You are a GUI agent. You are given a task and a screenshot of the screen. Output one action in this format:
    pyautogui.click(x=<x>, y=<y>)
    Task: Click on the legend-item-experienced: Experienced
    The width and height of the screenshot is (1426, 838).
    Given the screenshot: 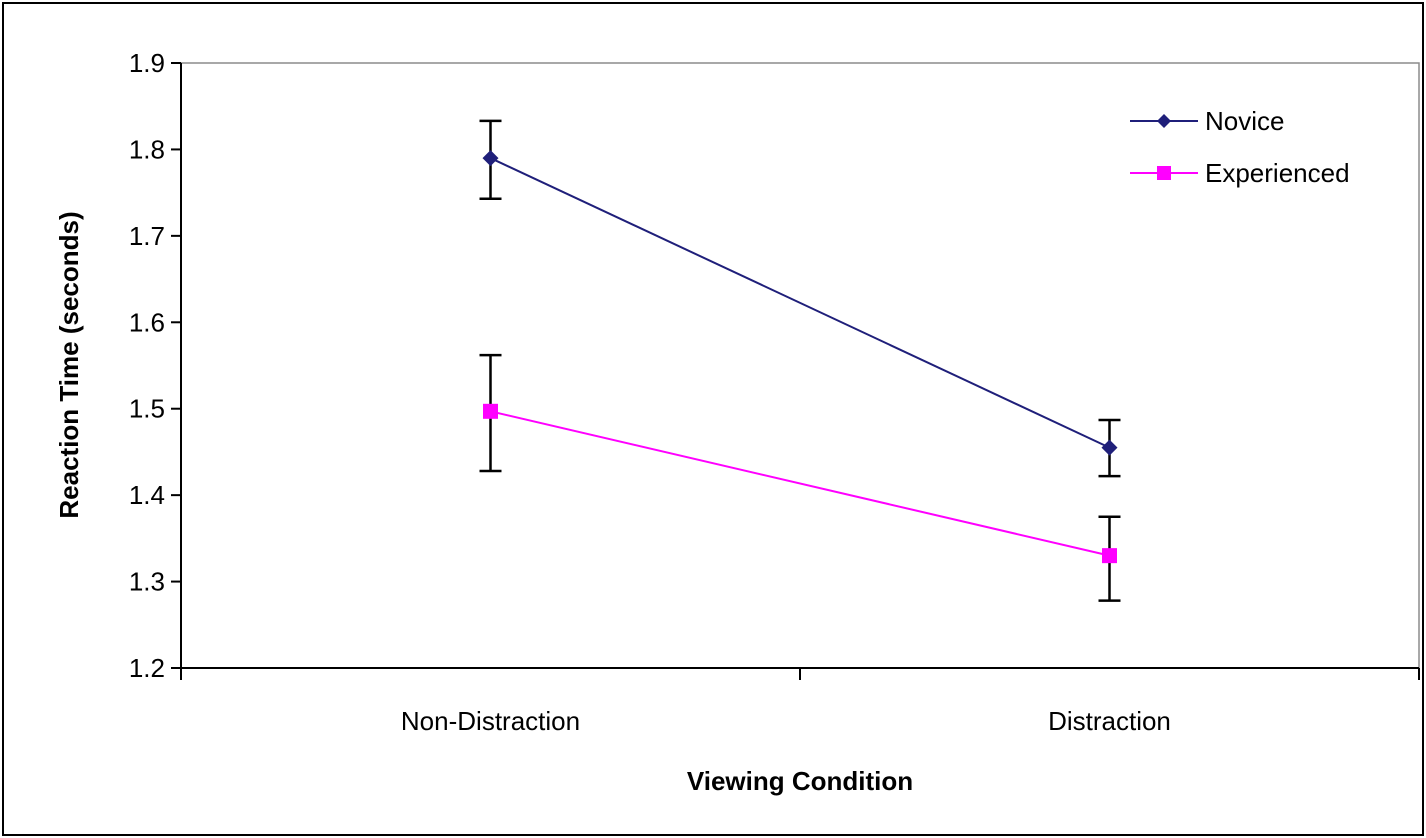 What is the action you would take?
    pyautogui.click(x=1240, y=173)
    